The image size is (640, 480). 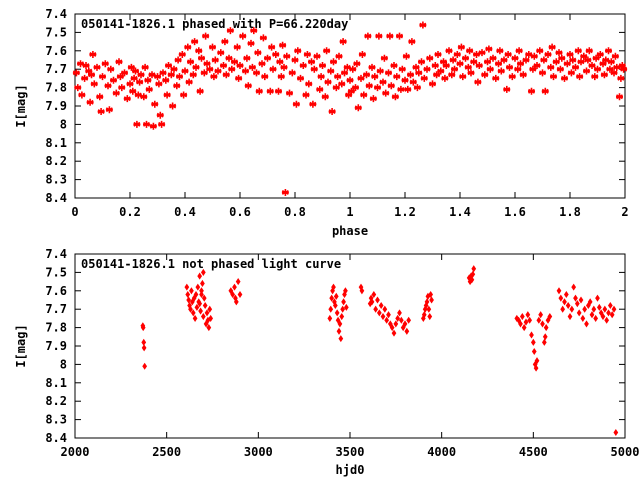 What do you see at coordinates (570, 212) in the screenshot?
I see `x-tick-label: 1.8` at bounding box center [570, 212].